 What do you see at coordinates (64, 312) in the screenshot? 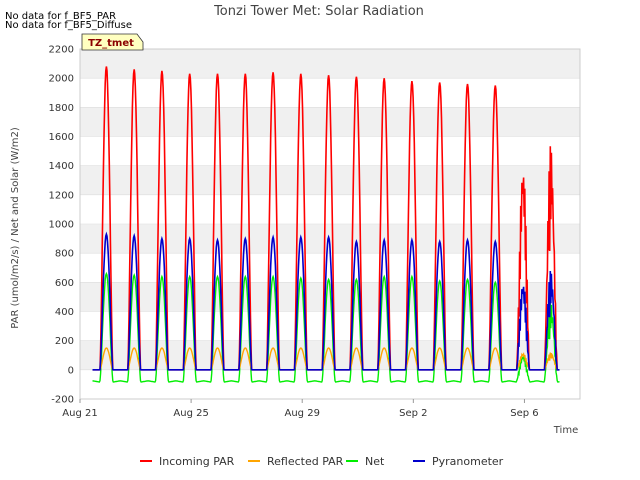
I see `y-tick-label: 400` at bounding box center [64, 312].